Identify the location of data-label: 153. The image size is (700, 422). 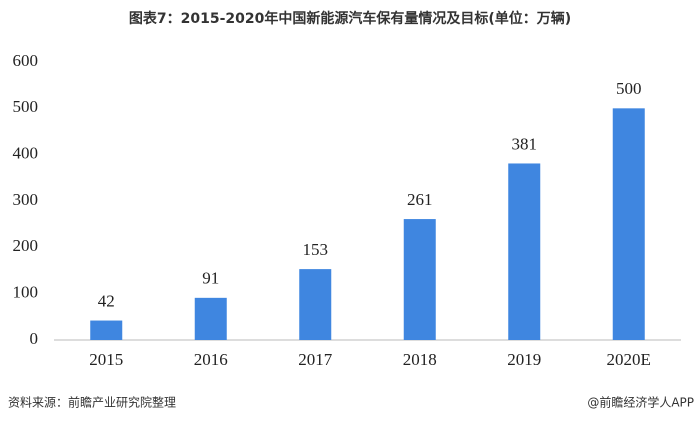
(316, 249).